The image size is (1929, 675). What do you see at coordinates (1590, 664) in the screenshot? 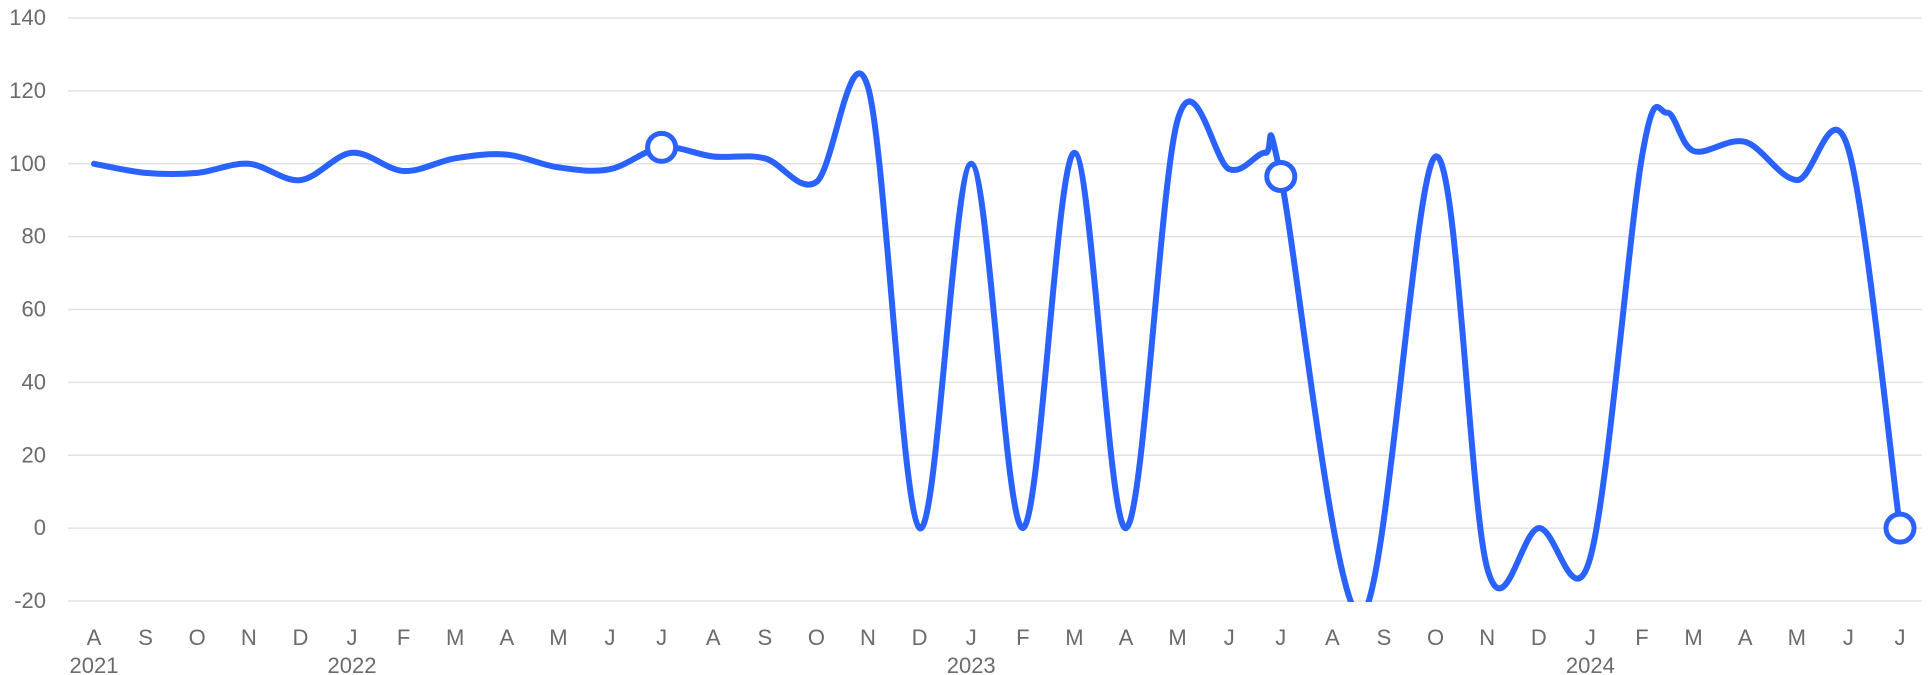
I see `x-year-label: 2024` at bounding box center [1590, 664].